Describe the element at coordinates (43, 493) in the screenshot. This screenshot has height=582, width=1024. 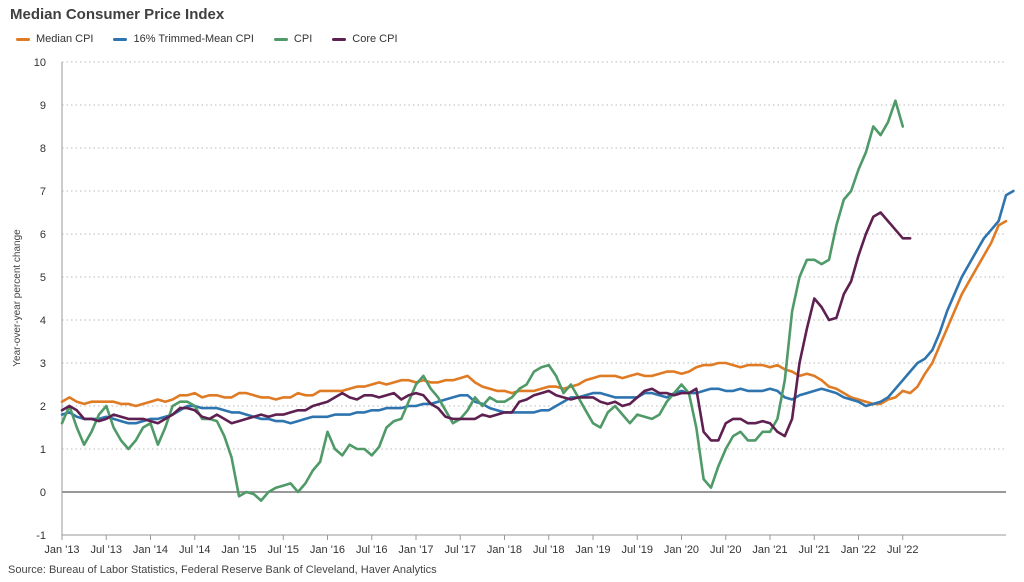
I see `y-tick-label: 0` at that location.